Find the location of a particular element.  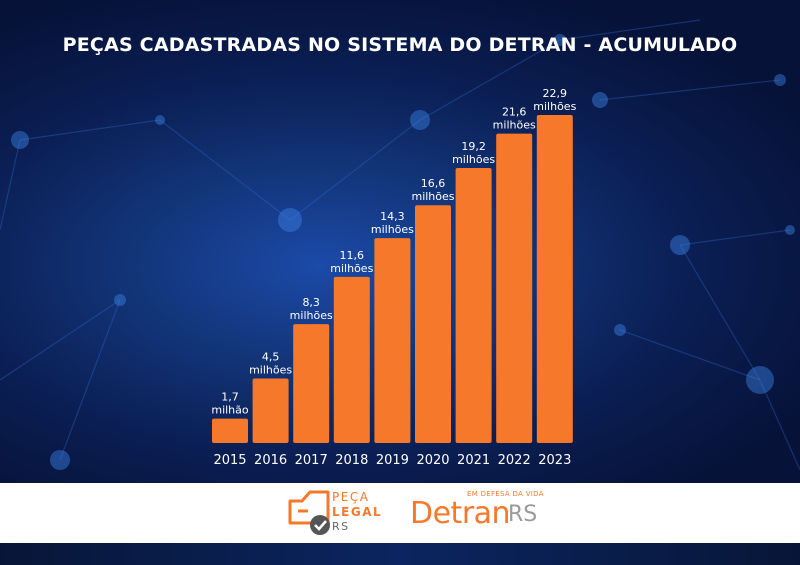

bar-2021 is located at coordinates (473, 305).